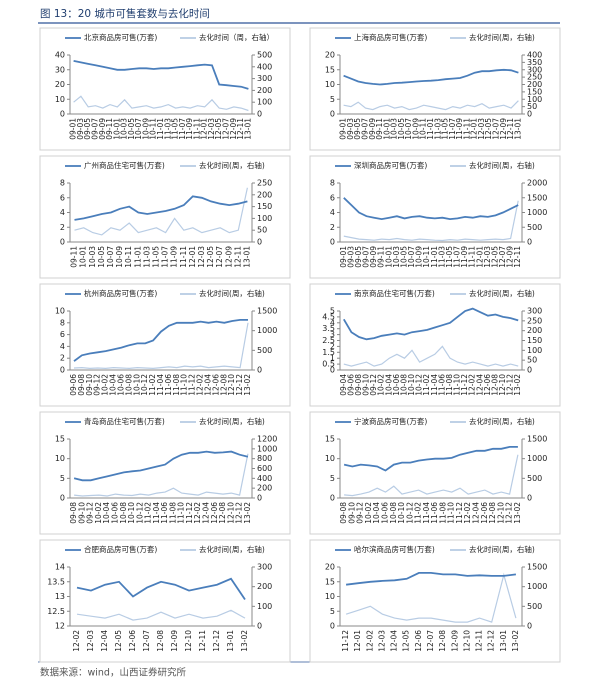 The height and width of the screenshot is (687, 595). Describe the element at coordinates (534, 227) in the screenshot. I see `y2-tick-label: 500` at that location.